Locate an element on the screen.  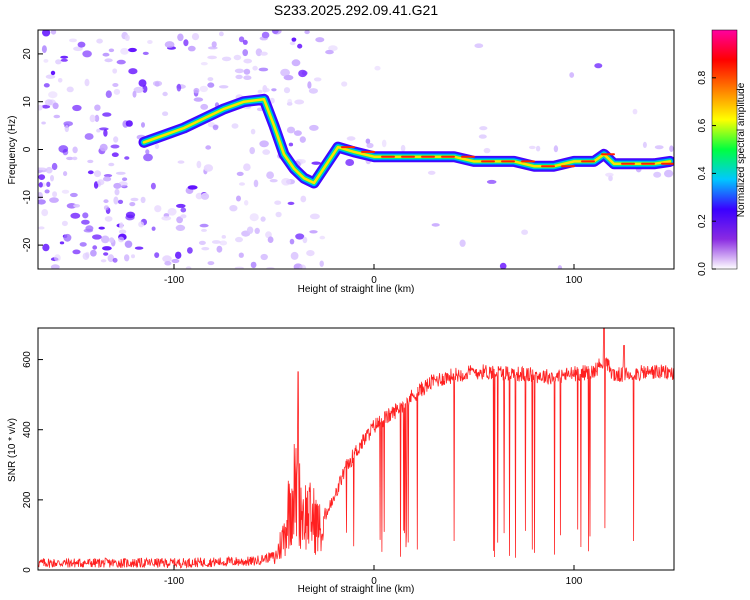
colorbar-gradient is located at coordinates (724, 149).